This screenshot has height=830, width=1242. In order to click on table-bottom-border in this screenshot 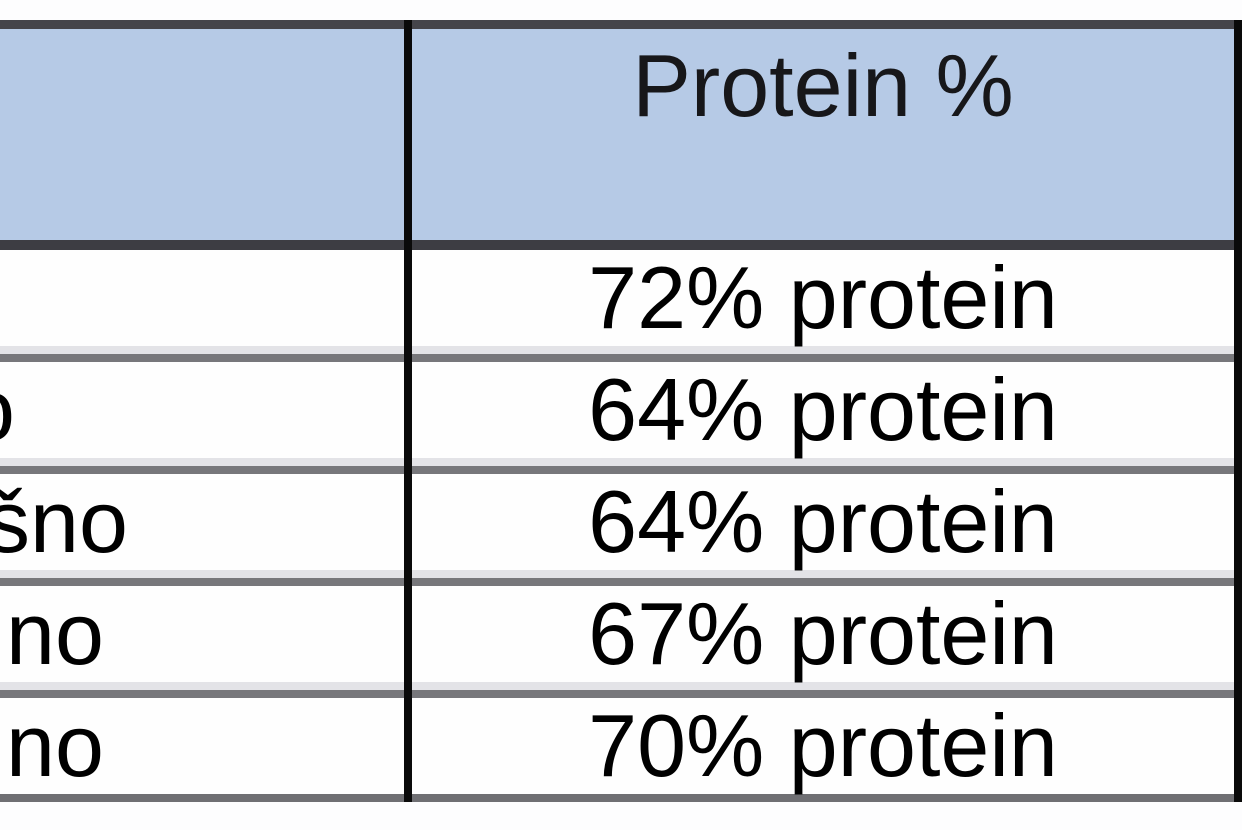, I will do `click(621, 798)`.